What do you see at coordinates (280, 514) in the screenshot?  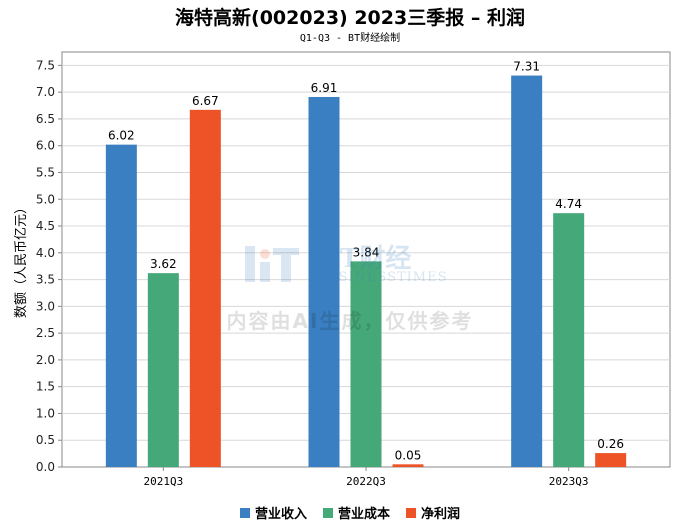 I see `legend-label: 营业收入` at bounding box center [280, 514].